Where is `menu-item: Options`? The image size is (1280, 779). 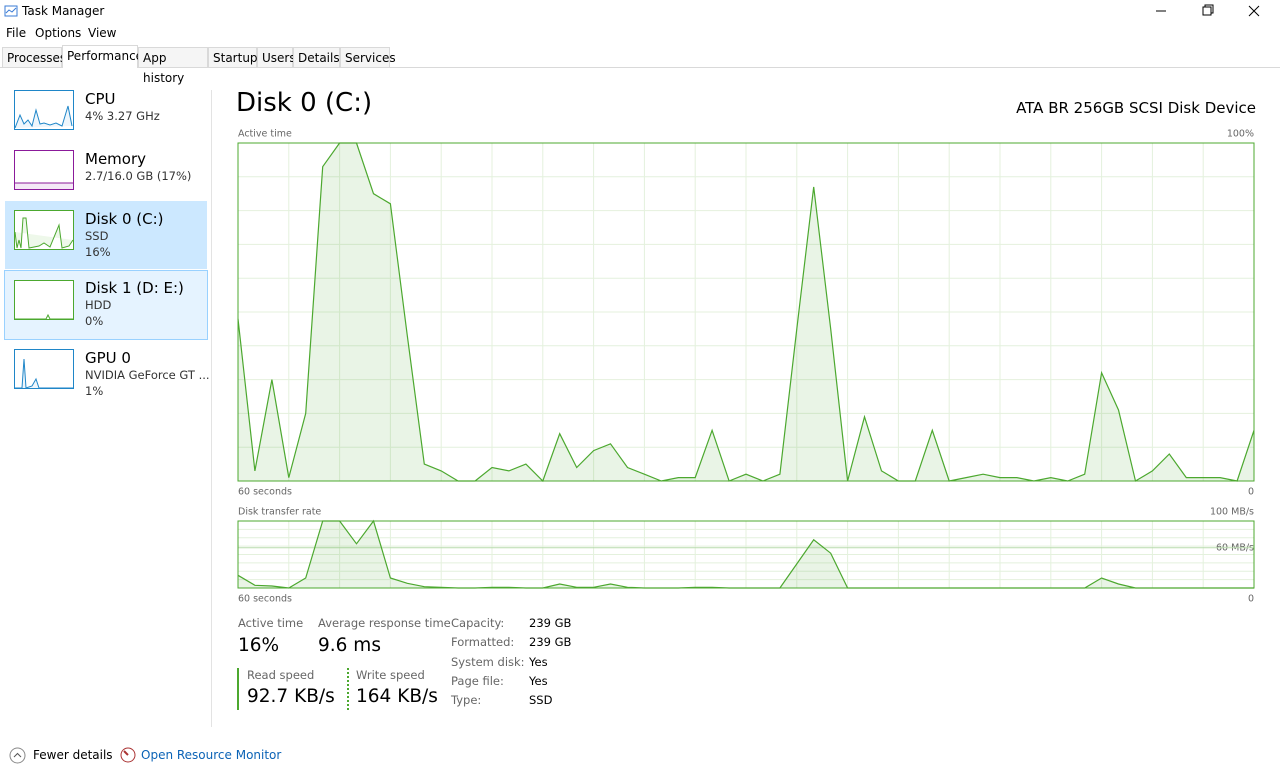
menu-item: Options is located at coordinates (58, 33).